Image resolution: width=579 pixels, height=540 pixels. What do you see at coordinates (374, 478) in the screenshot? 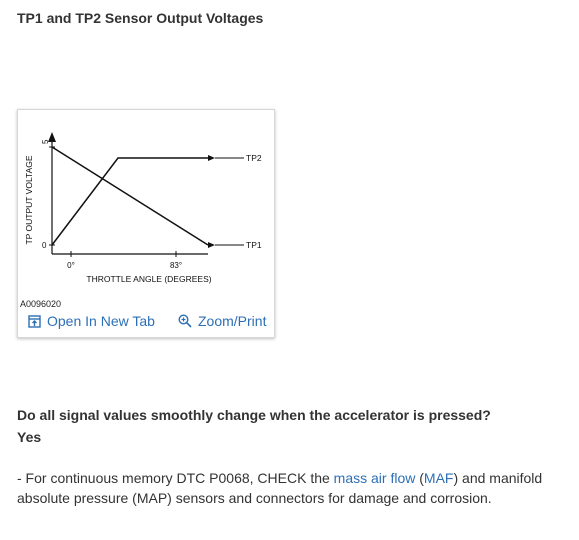
I see `mass-air-flow-link: mass air flow` at bounding box center [374, 478].